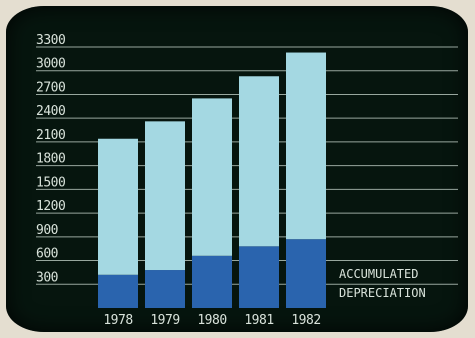  Describe the element at coordinates (382, 293) in the screenshot. I see `annotation-line-2: DEPRECIATION` at that location.